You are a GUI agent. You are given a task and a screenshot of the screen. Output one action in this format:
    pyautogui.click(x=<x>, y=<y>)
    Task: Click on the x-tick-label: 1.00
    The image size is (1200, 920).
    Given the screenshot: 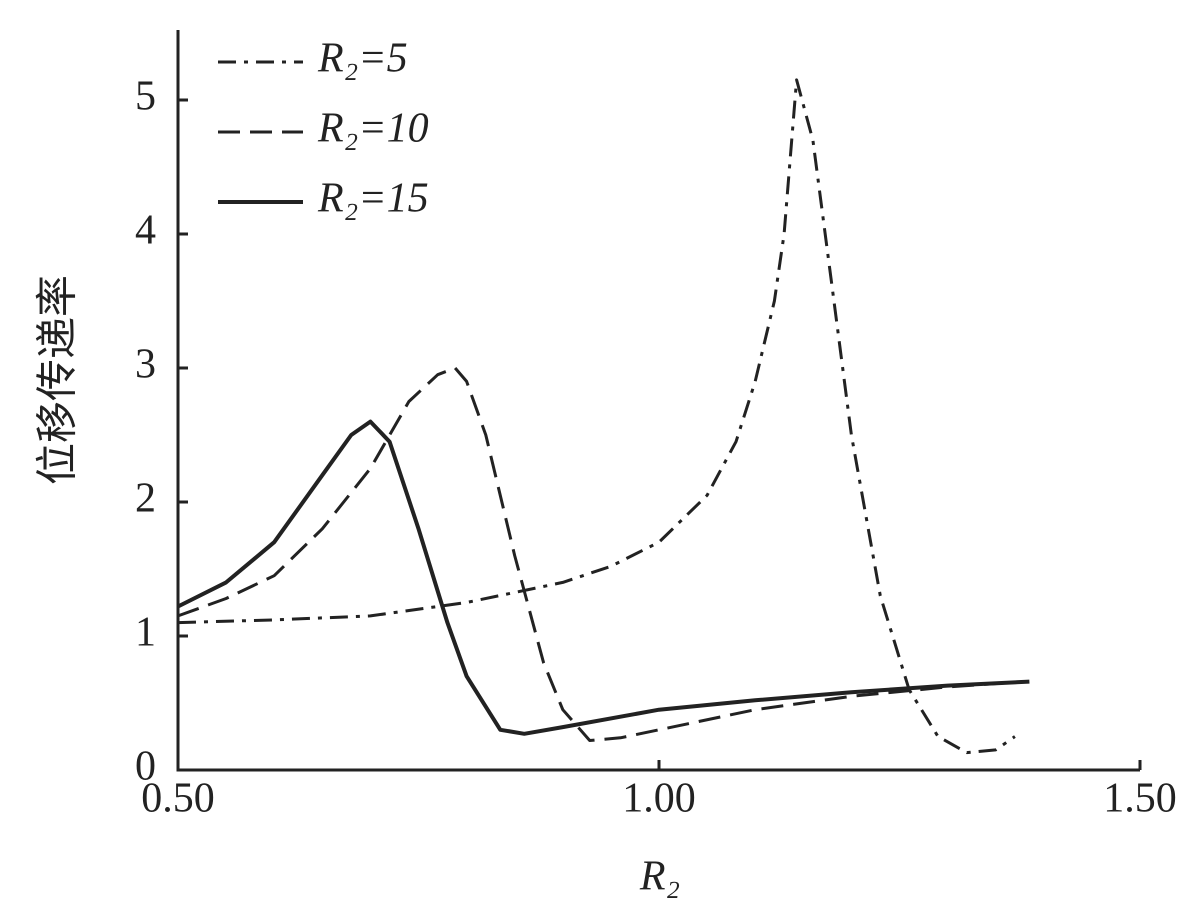 What is the action you would take?
    pyautogui.click(x=659, y=799)
    